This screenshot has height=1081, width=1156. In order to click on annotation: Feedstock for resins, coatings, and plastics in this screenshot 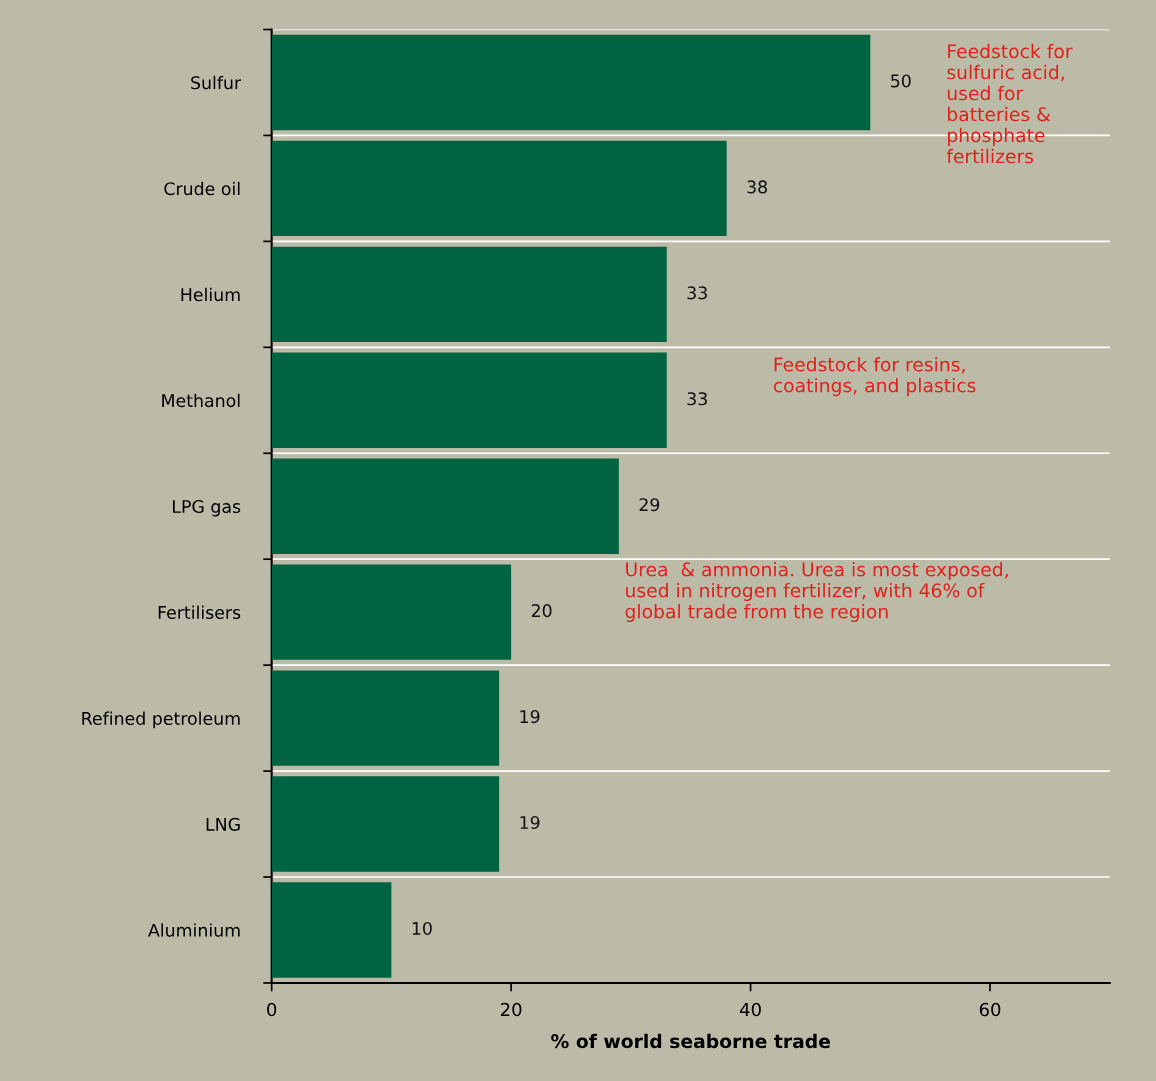, I will do `click(874, 376)`.